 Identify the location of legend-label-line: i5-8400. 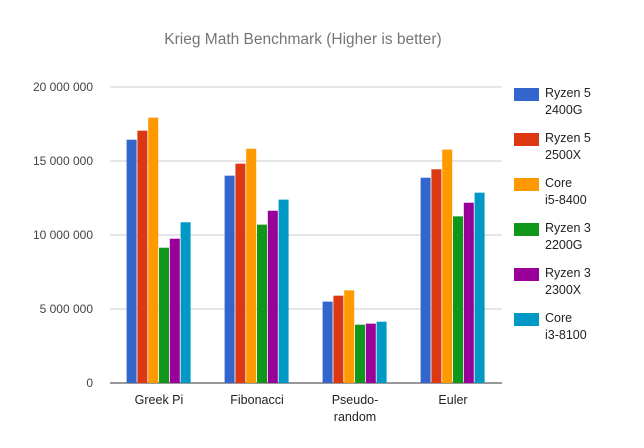
(566, 200).